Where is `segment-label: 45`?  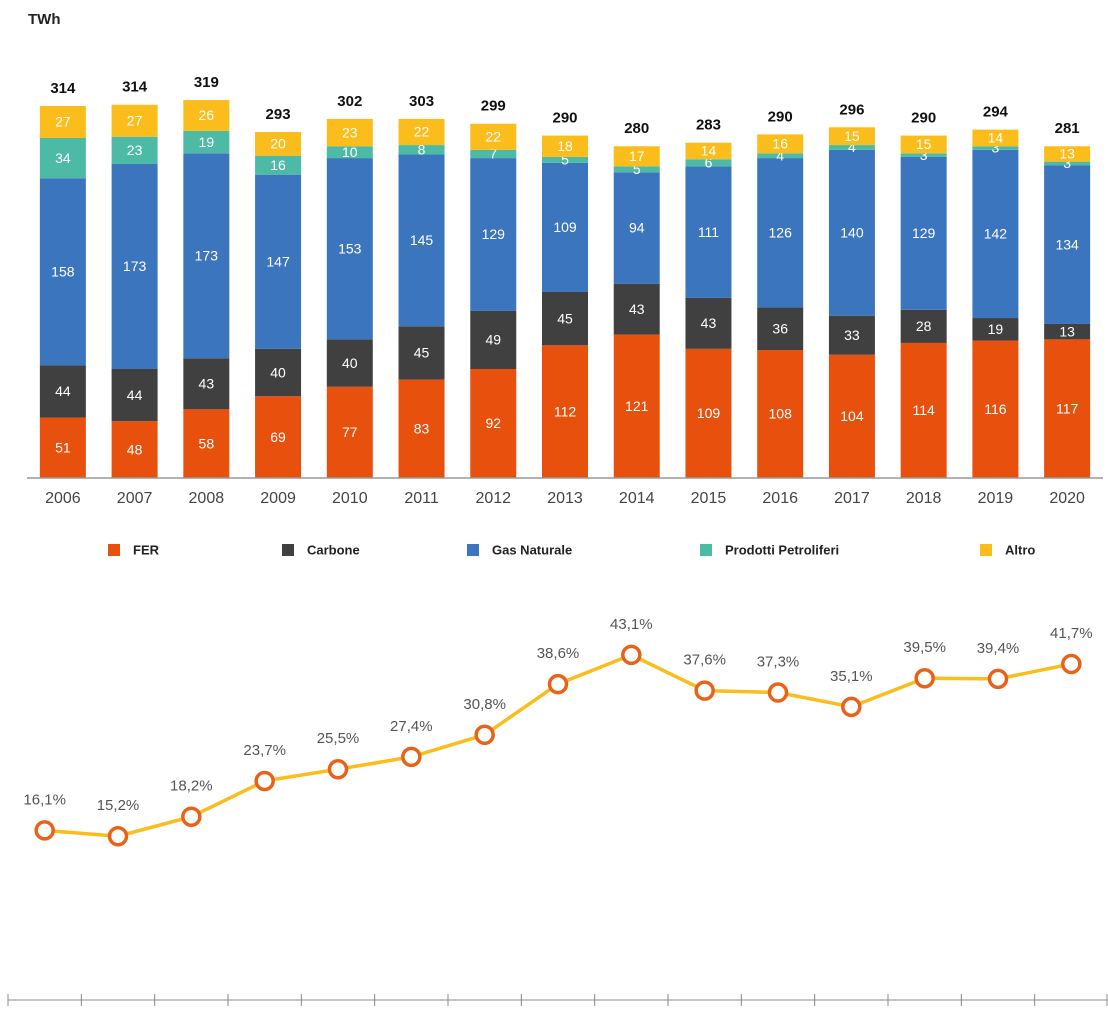
segment-label: 45 is located at coordinates (422, 353).